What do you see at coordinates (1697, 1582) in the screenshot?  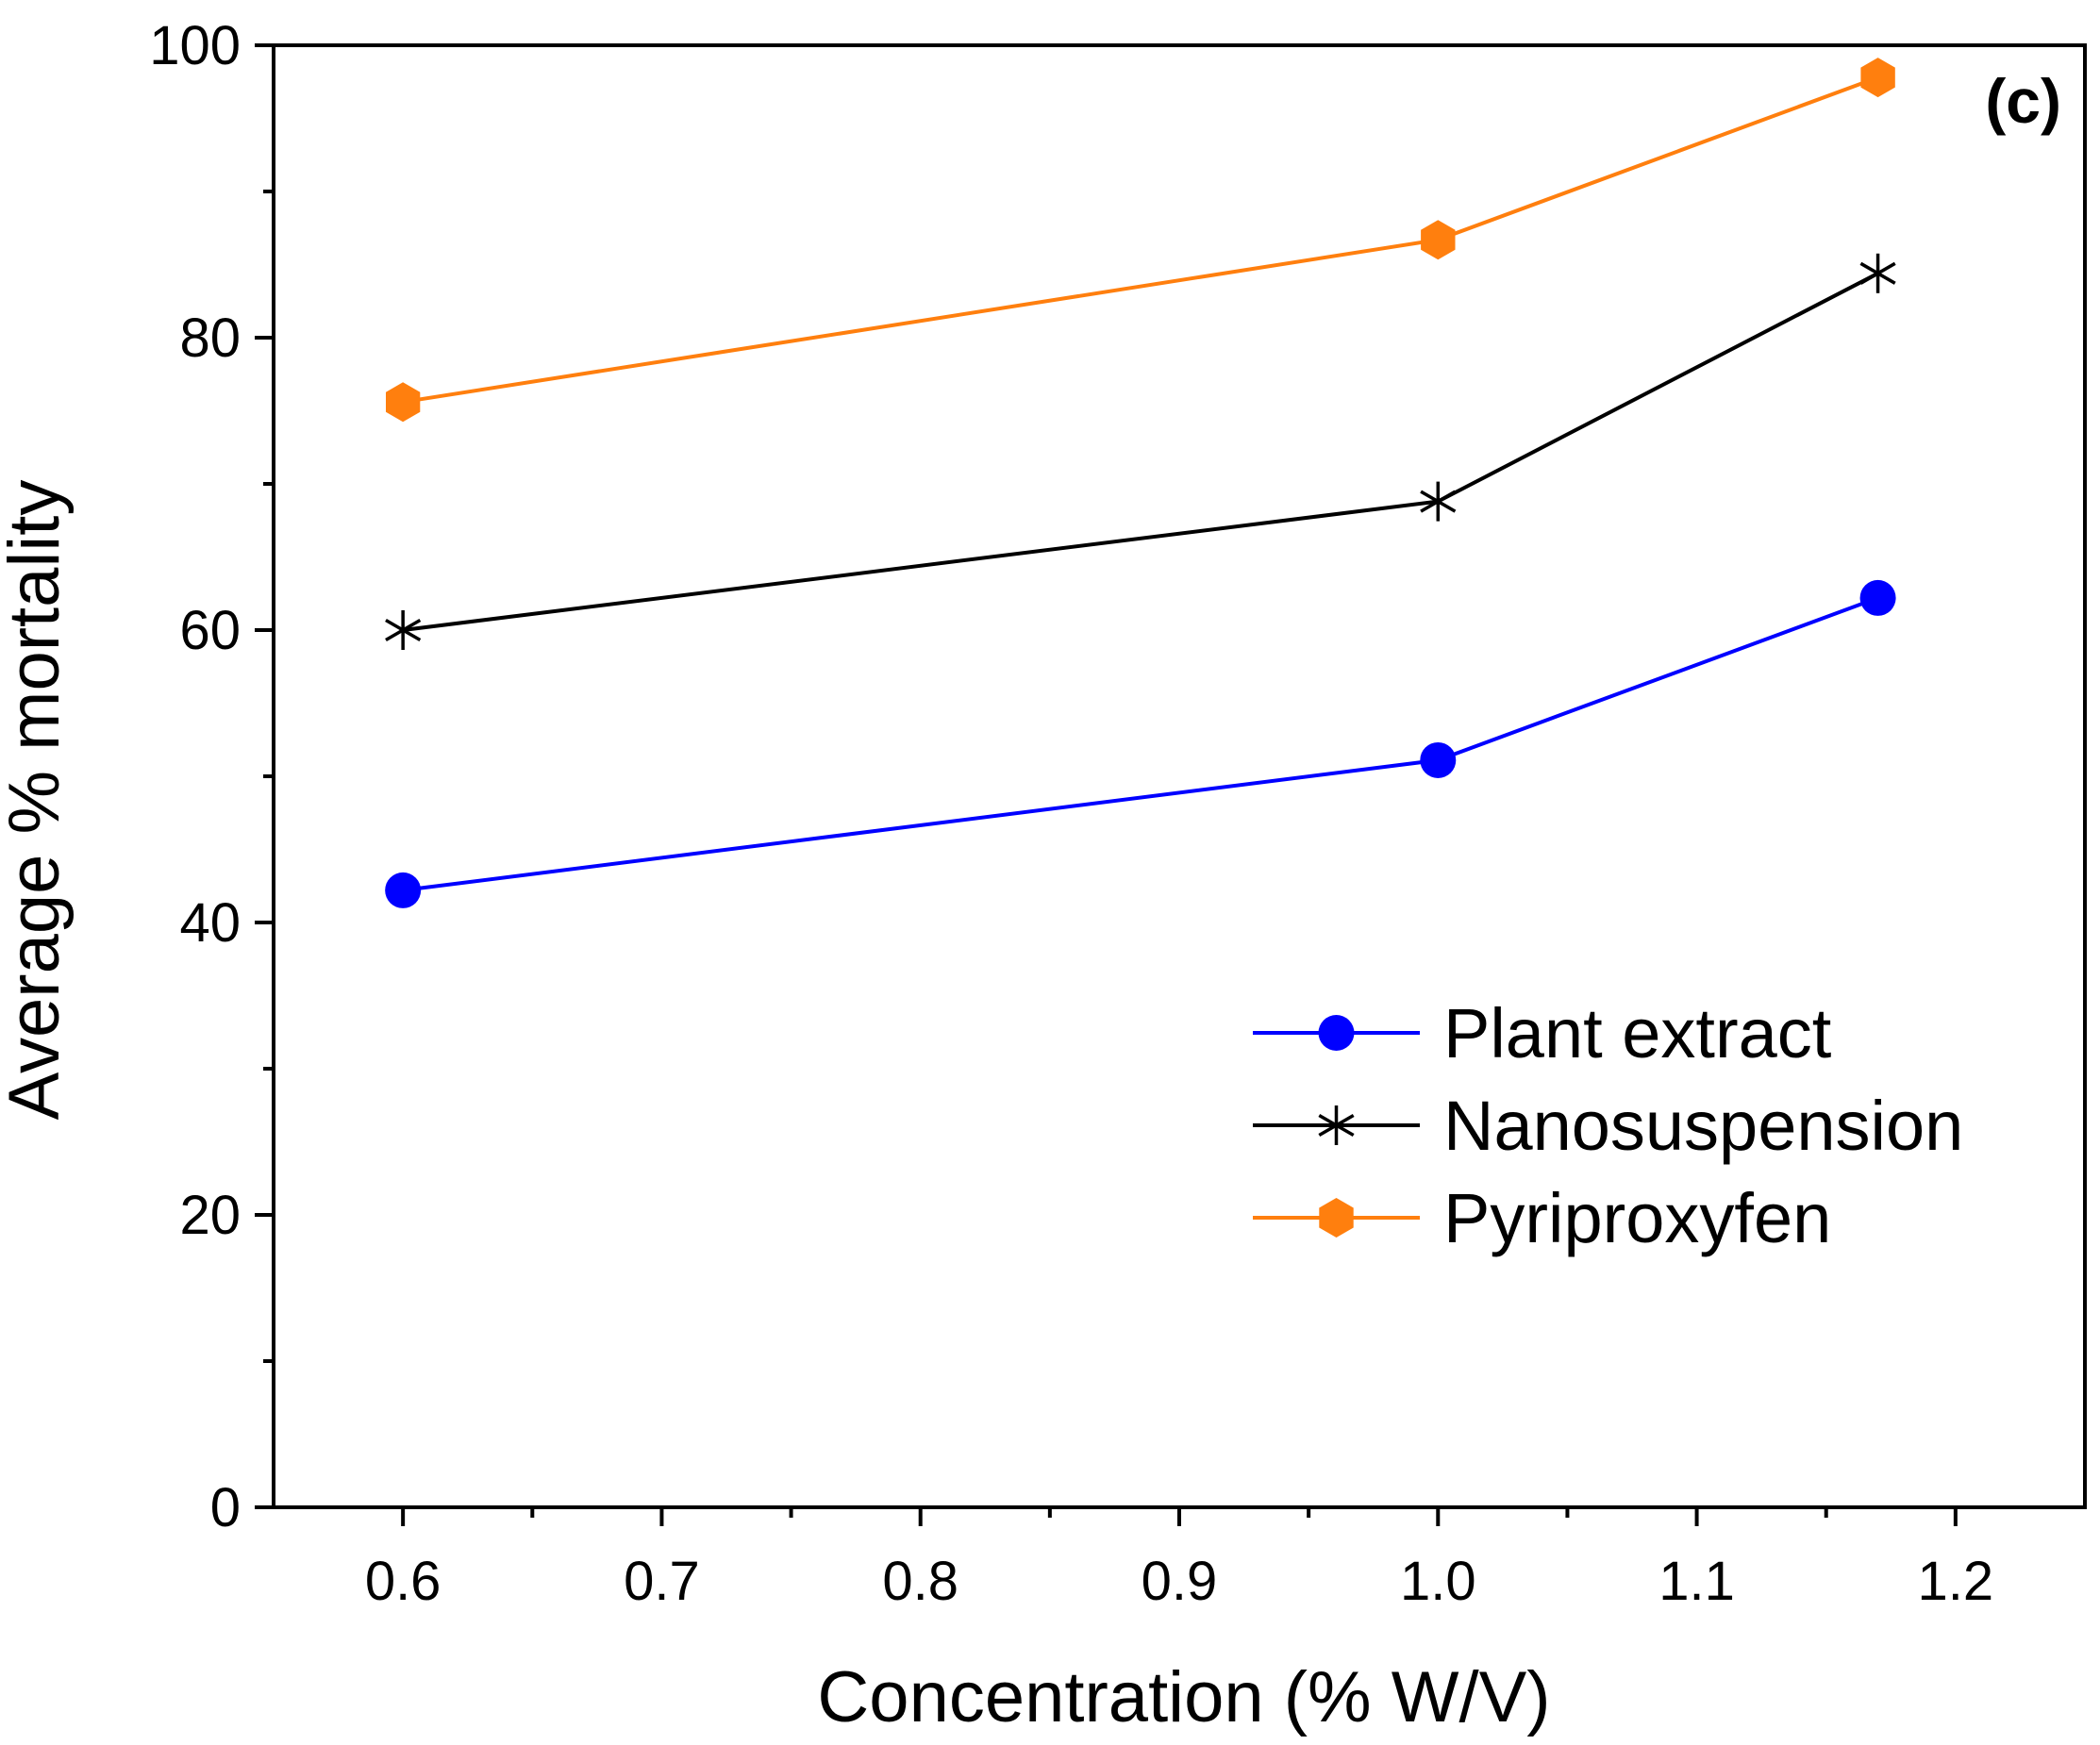 I see `x-tick-label: 1.1` at bounding box center [1697, 1582].